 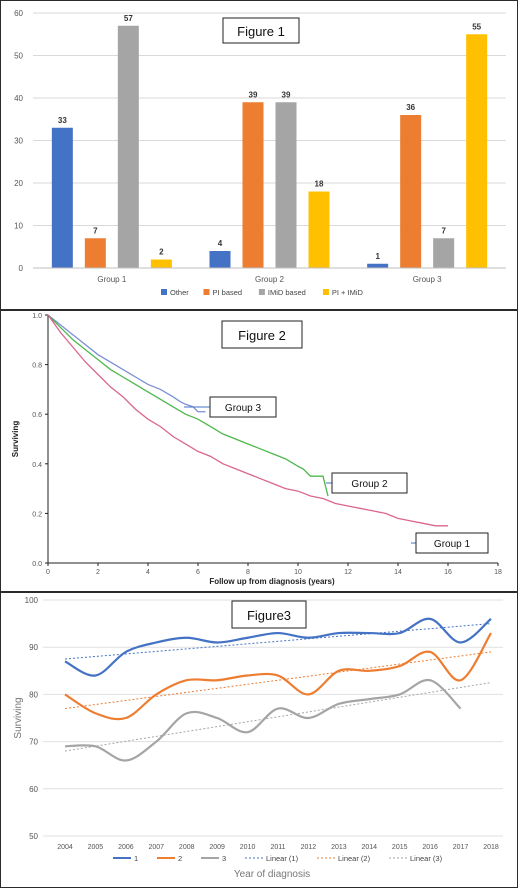 I want to click on legend-label: Other, so click(x=179, y=292).